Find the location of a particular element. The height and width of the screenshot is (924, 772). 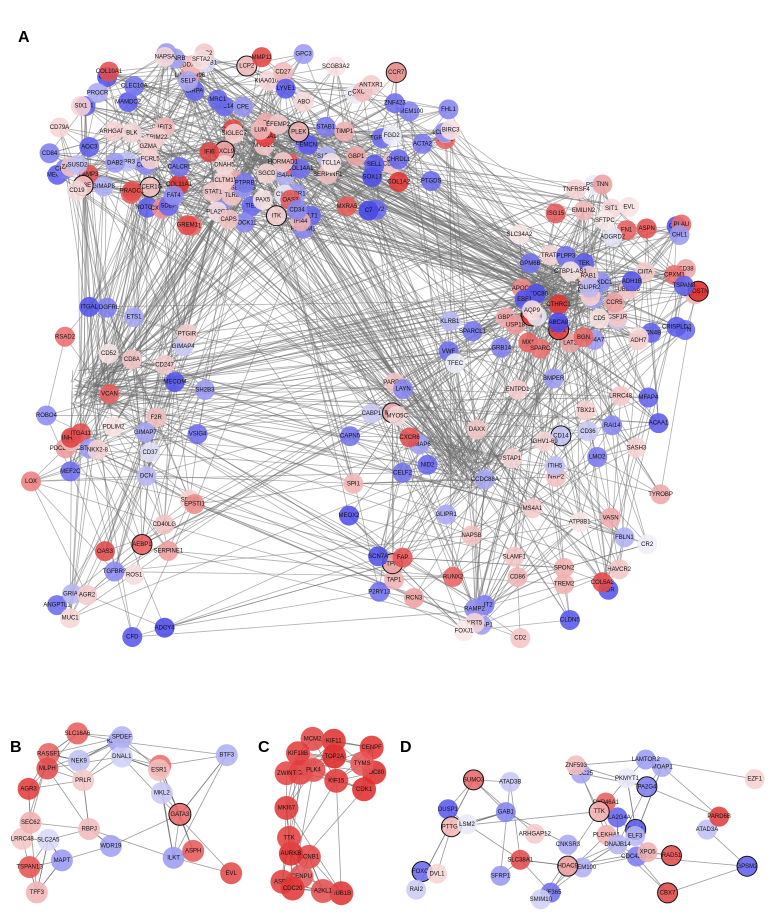

gene-node: PRLR is located at coordinates (83, 780).